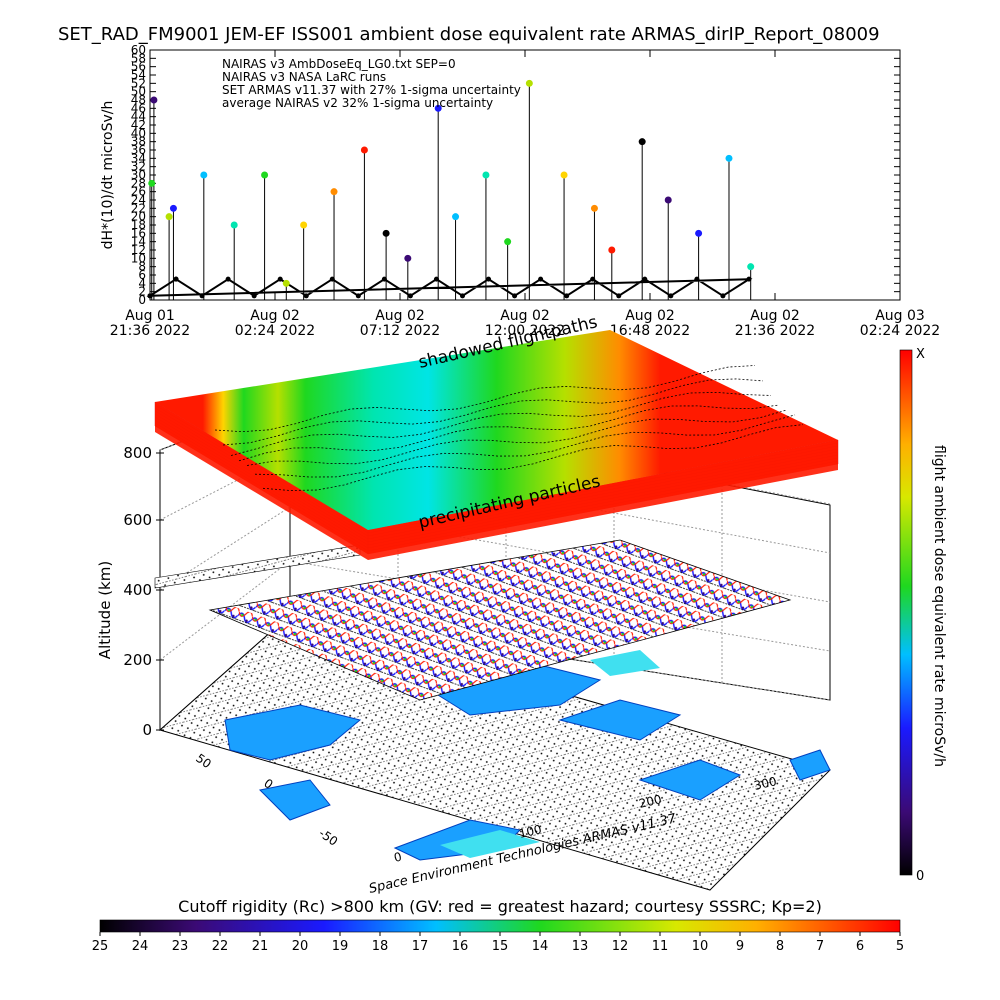 This screenshot has height=1000, width=1000. What do you see at coordinates (108, 175) in the screenshot?
I see `top-y-axis-label: dH*(10)/dt microSv/h` at bounding box center [108, 175].